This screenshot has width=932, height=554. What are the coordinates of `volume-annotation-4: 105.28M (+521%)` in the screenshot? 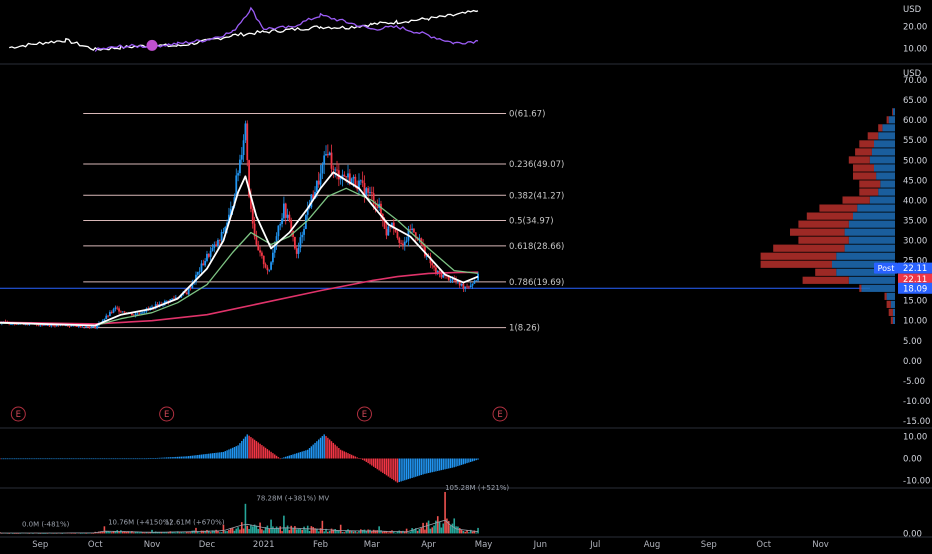 It's located at (477, 488).